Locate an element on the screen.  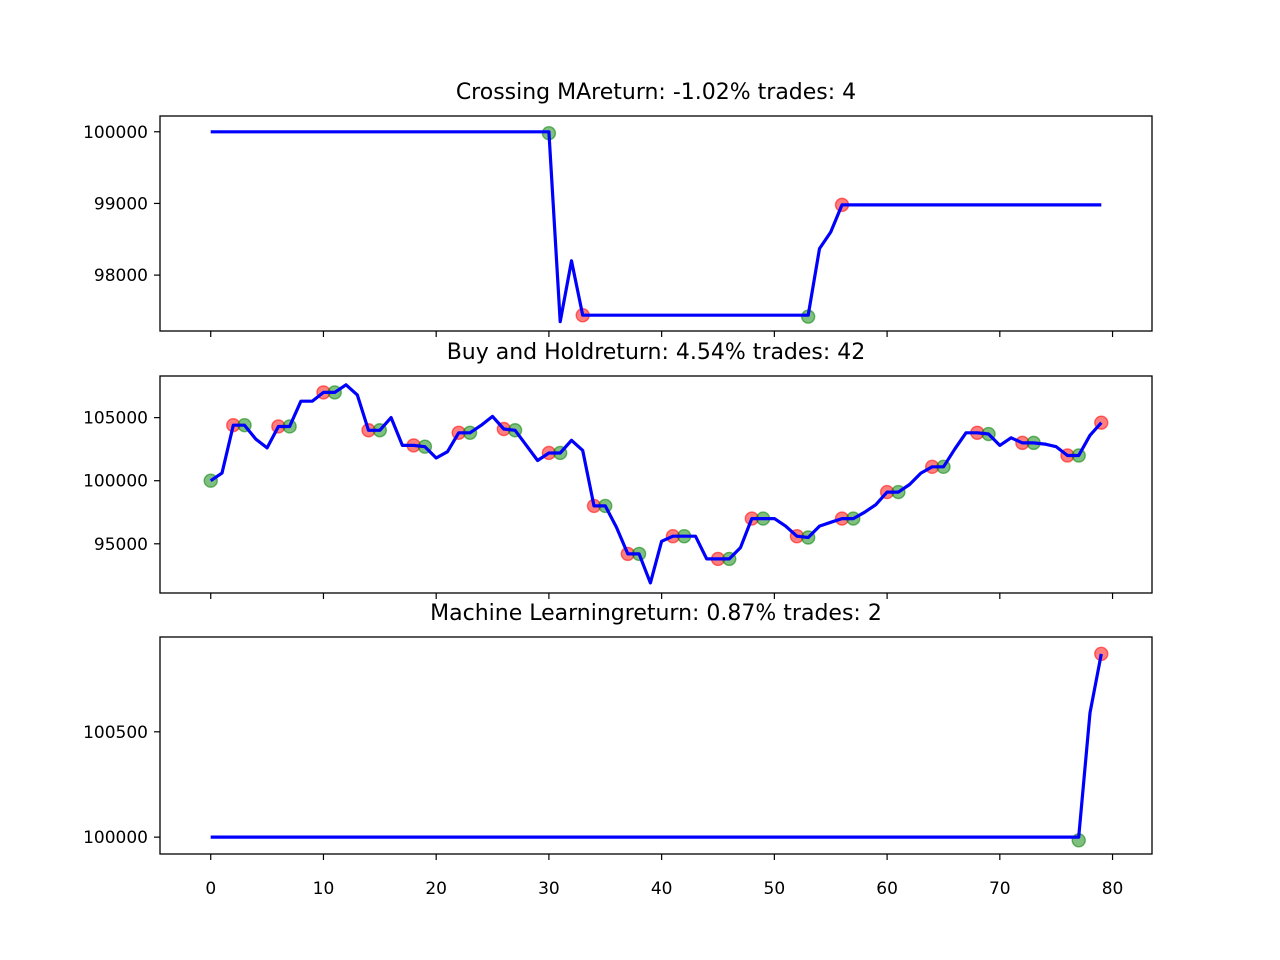
subplot-title: Buy and Holdreturn: 4.54% trades: 42 is located at coordinates (656, 352).